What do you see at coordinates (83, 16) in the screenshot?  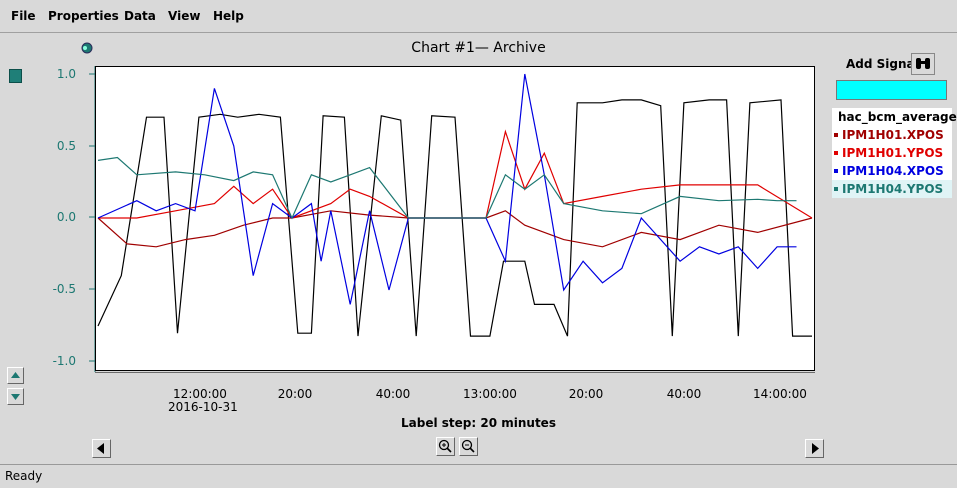 I see `menu-properties: Properties` at bounding box center [83, 16].